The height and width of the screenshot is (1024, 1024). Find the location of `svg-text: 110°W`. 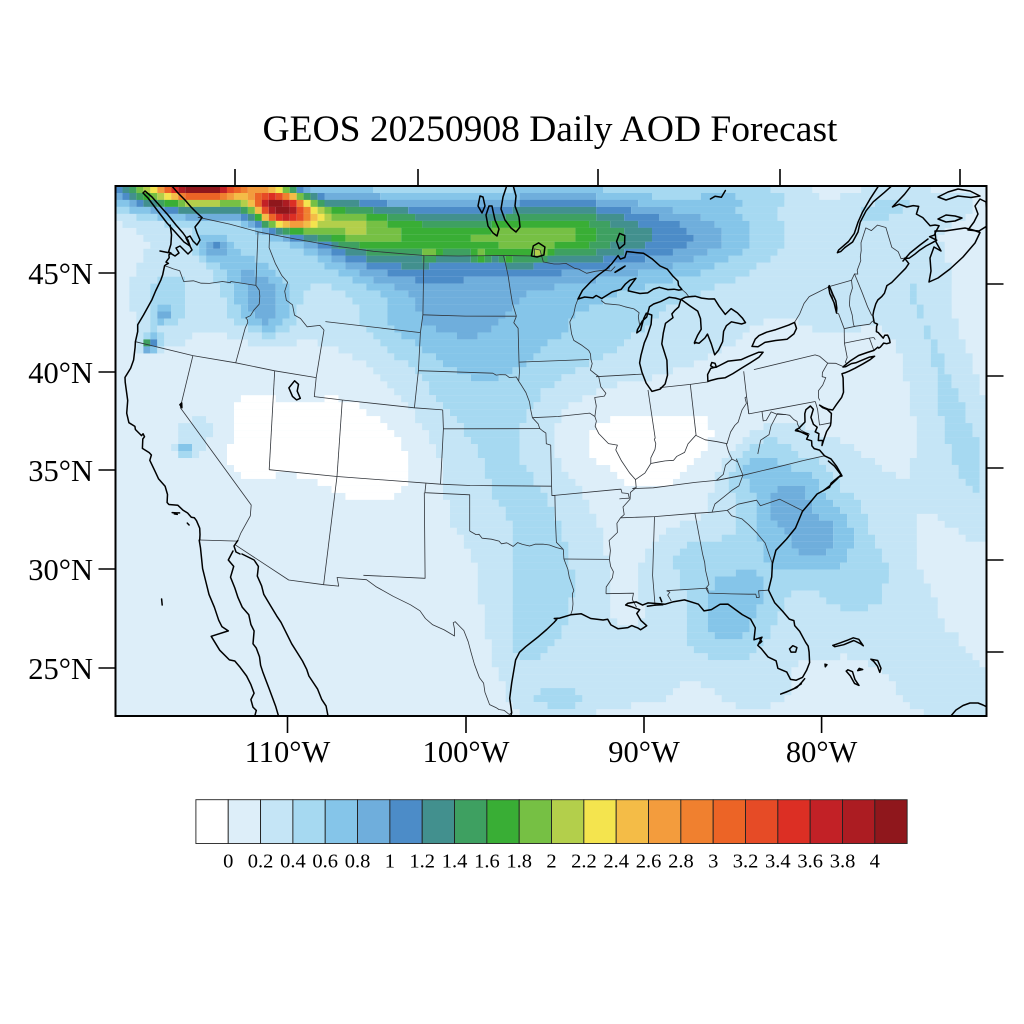

svg-text: 110°W is located at coordinates (288, 752).